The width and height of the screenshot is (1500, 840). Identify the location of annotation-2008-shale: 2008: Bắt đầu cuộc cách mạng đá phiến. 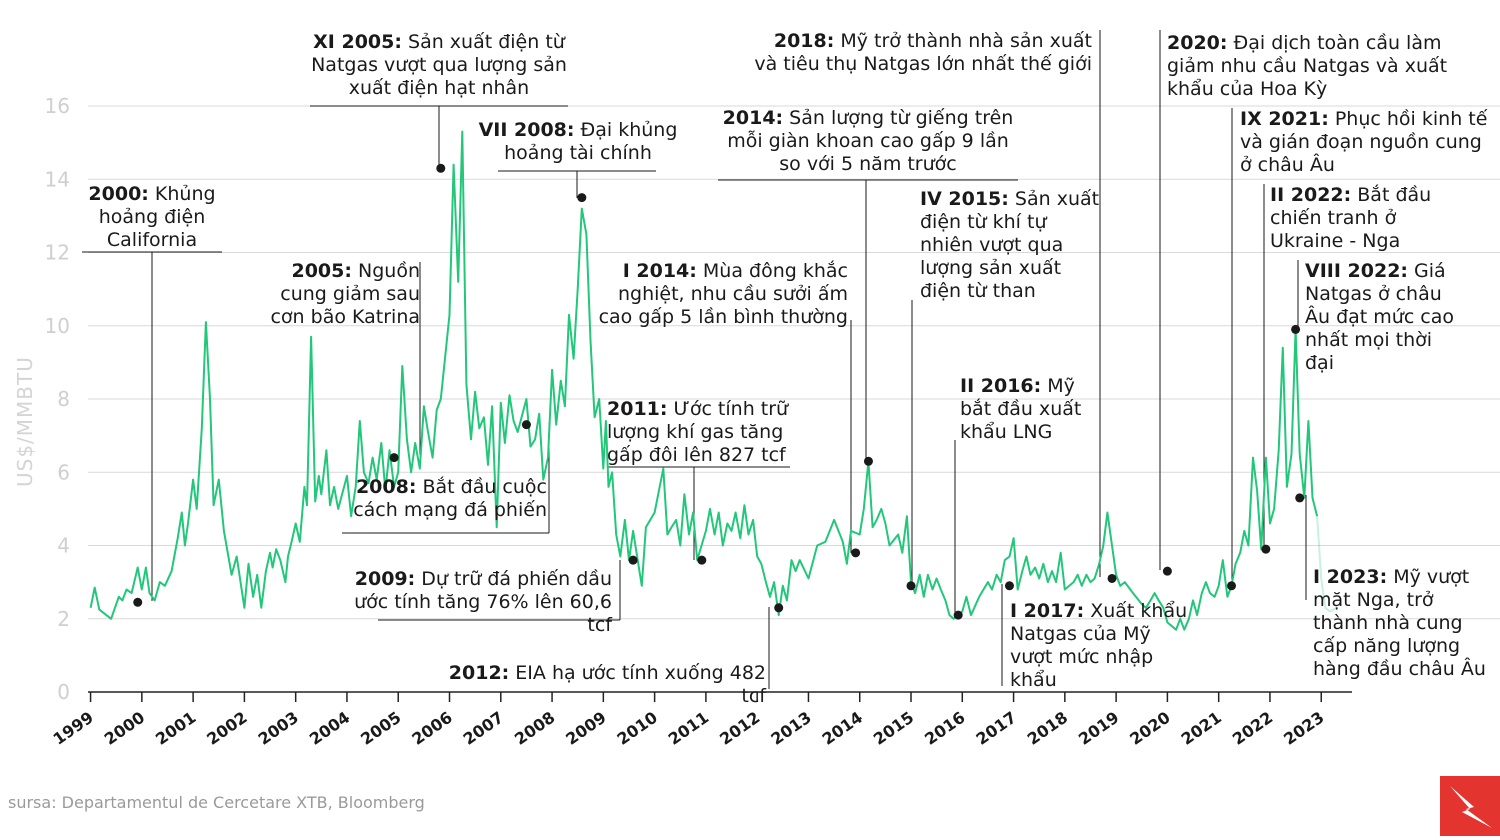
(450, 498).